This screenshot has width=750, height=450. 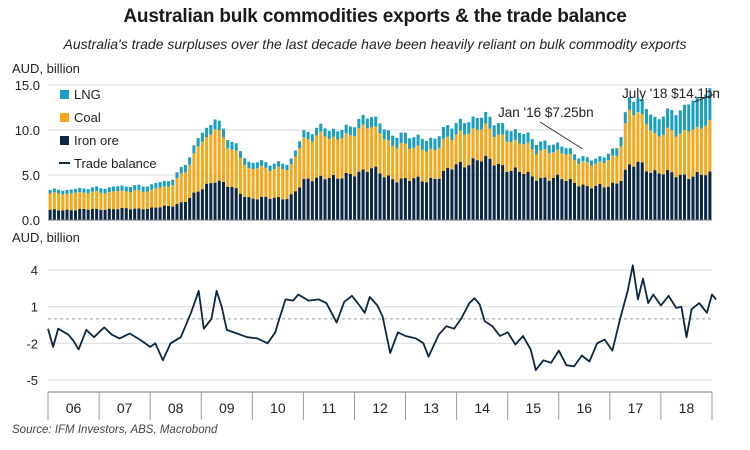 I want to click on annotation-label: Jan '16 $7.25bn, so click(x=546, y=112).